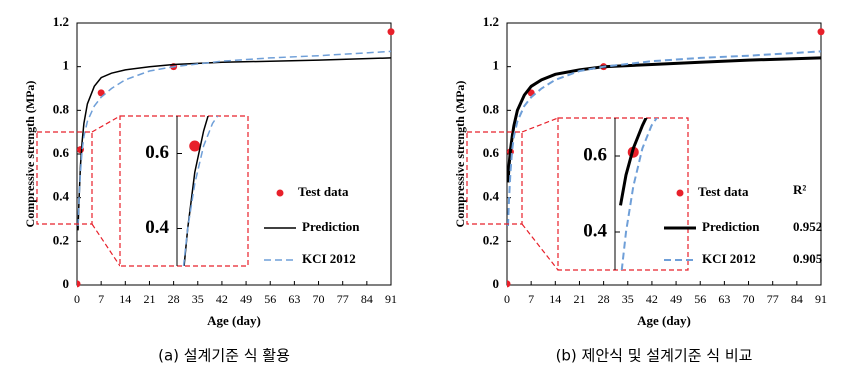 This screenshot has width=854, height=371. I want to click on caption: (b) 제안식 및 설계기준 식 비교, so click(654, 356).